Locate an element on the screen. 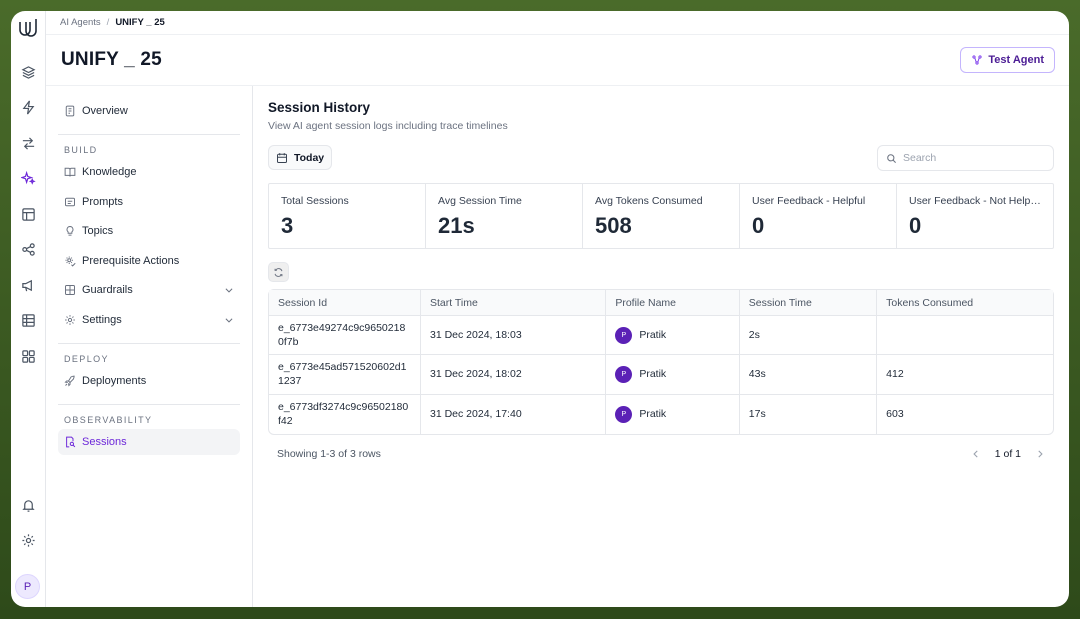 This screenshot has height=619, width=1080. breadcrumb-current: UNIFY _ 25 is located at coordinates (140, 22).